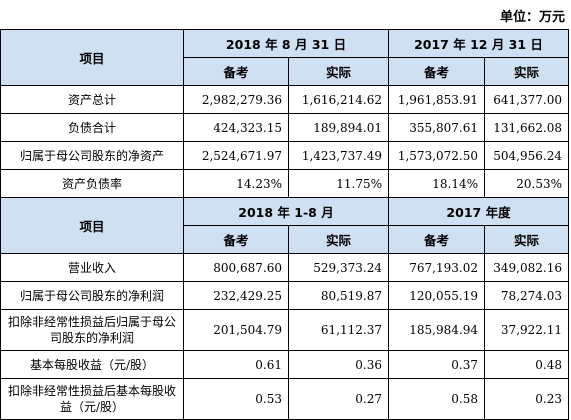 This screenshot has width=571, height=420. What do you see at coordinates (92, 295) in the screenshot?
I see `row-label: 归属于母公司股东的净利润` at bounding box center [92, 295].